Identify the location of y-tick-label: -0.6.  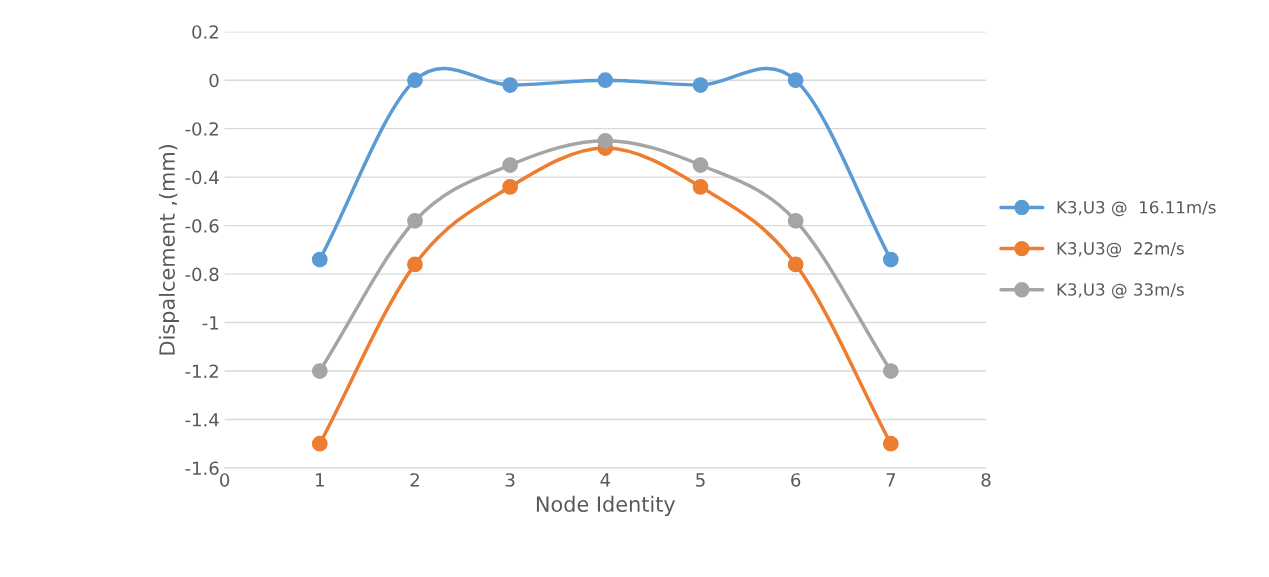
(202, 226).